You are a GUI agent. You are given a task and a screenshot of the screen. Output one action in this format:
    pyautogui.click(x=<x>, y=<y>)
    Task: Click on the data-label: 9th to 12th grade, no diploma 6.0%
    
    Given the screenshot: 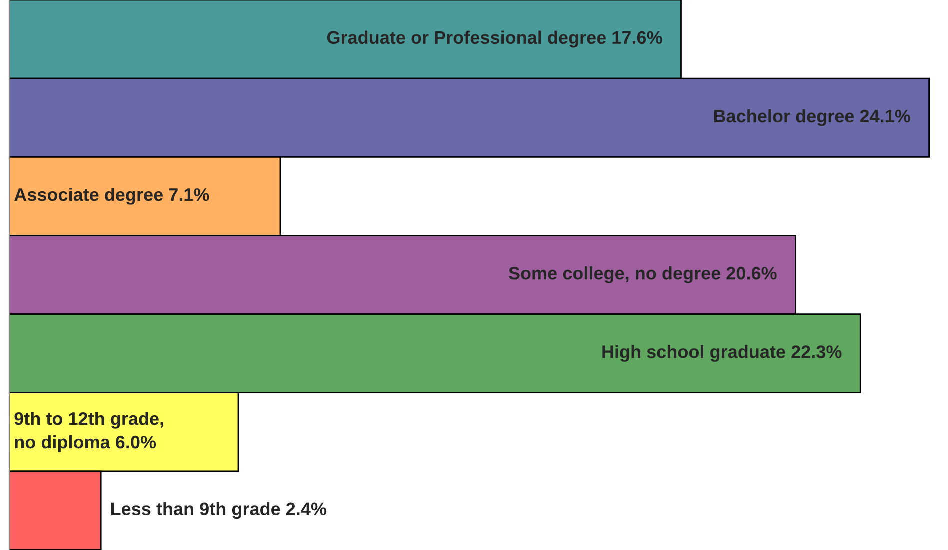 What is the action you would take?
    pyautogui.click(x=89, y=432)
    